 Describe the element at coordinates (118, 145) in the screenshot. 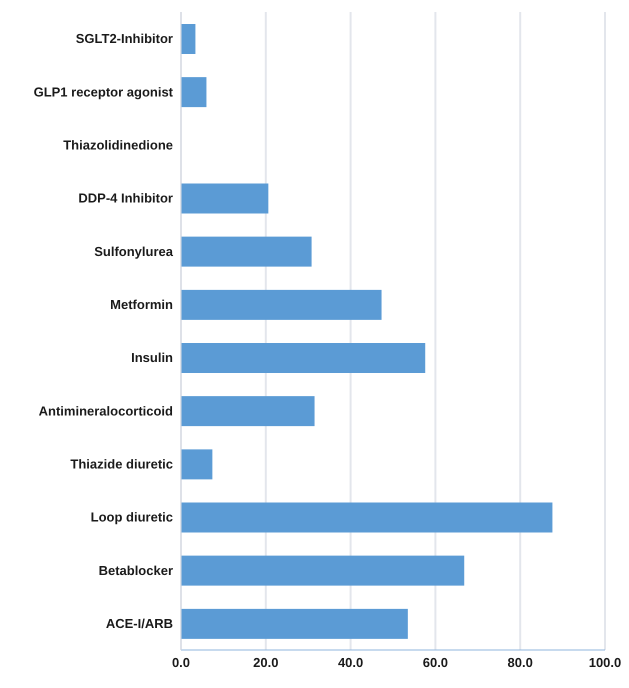

I see `y-tick-label: Thiazolidinedione` at that location.